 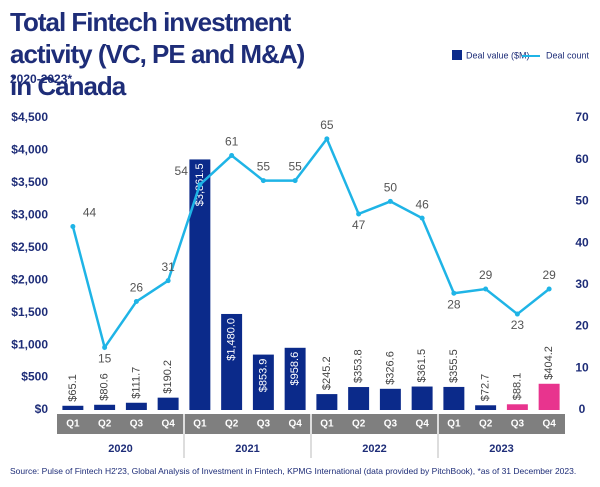 What do you see at coordinates (263, 376) in the screenshot?
I see `value-label: $853.9` at bounding box center [263, 376].